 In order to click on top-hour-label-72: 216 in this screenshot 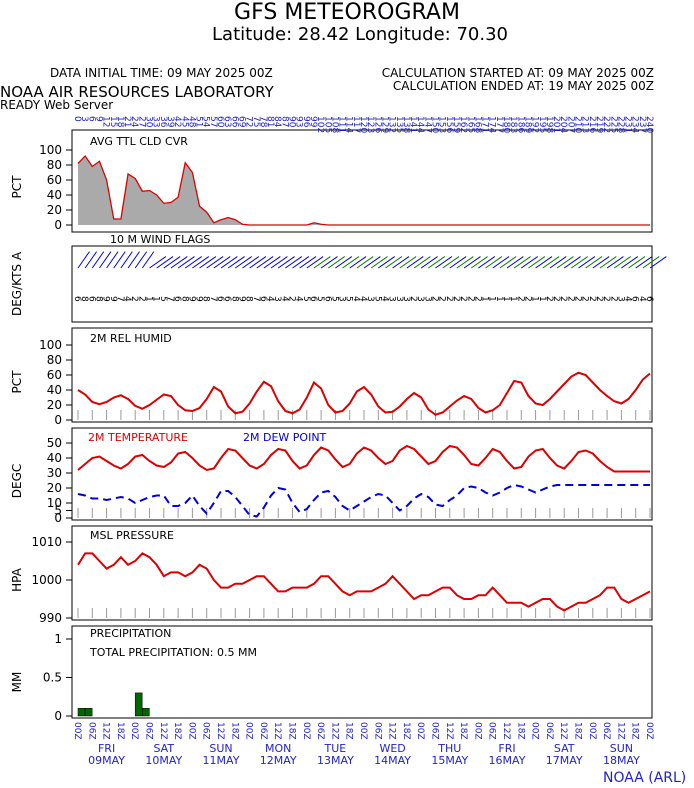, I will do `click(592, 124)`.